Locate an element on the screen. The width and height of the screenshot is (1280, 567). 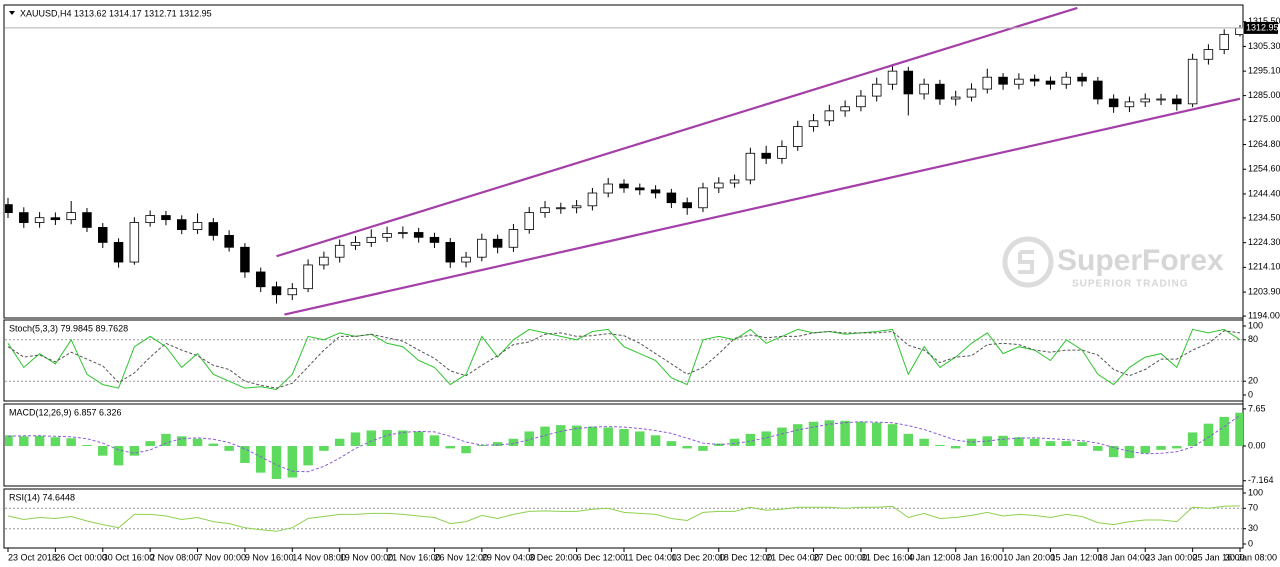
y-tick-label: 1203.90 is located at coordinates (1264, 291).